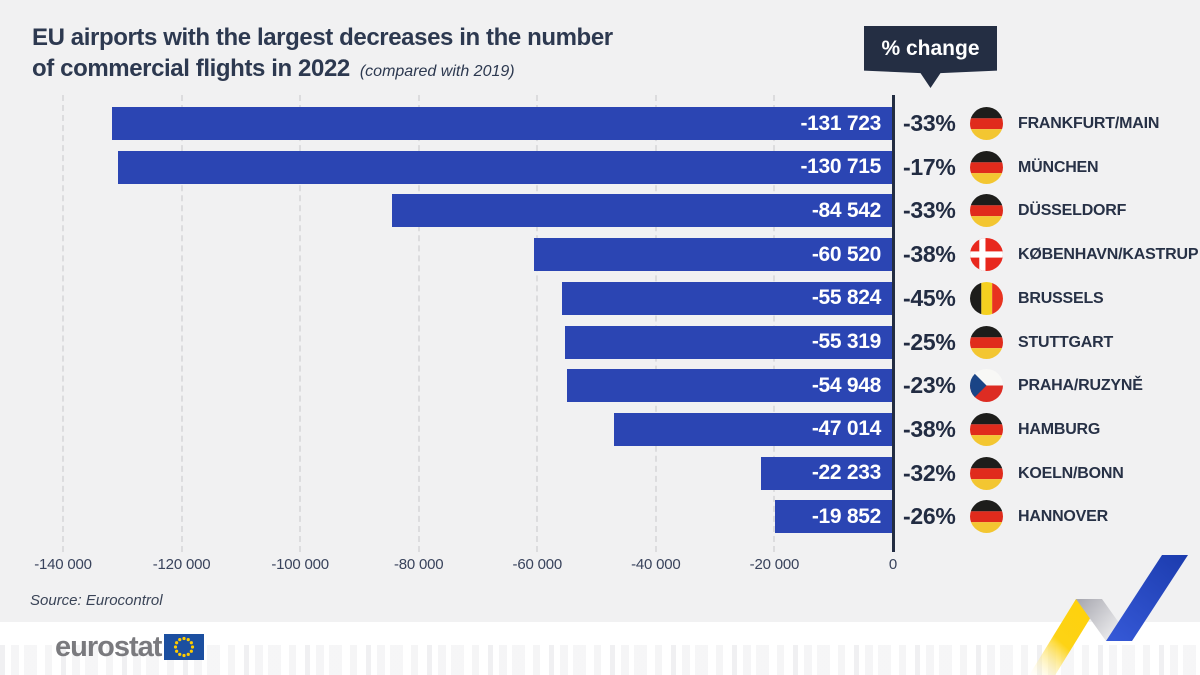  What do you see at coordinates (108, 647) in the screenshot?
I see `eurostat-logo-text: eurostat` at bounding box center [108, 647].